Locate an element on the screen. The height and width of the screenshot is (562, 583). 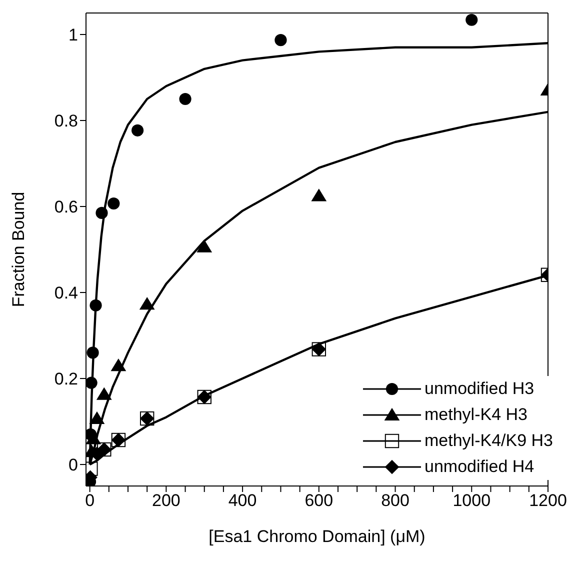
y-tick-label: 0 is located at coordinates (73, 465).